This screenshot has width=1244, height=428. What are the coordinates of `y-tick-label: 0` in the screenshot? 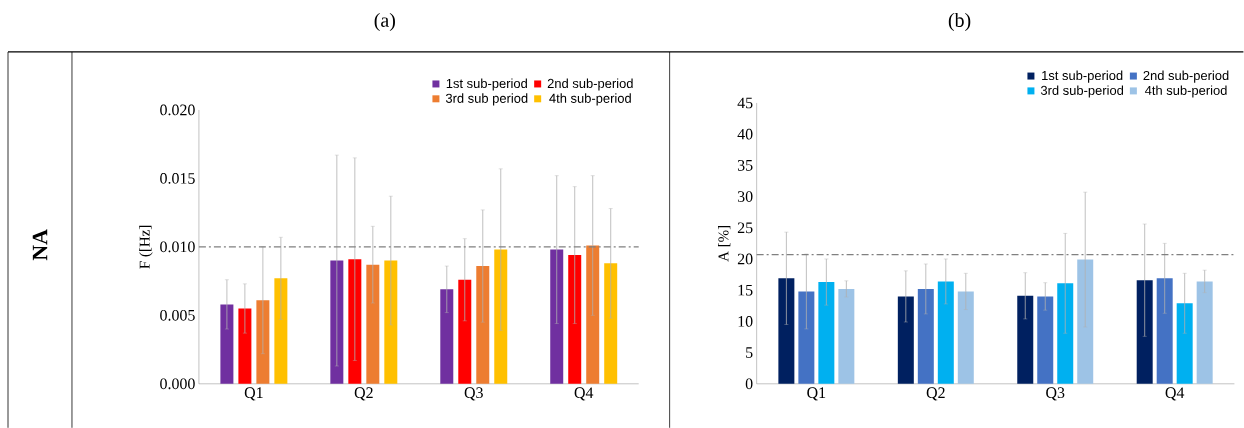 It's located at (749, 384).